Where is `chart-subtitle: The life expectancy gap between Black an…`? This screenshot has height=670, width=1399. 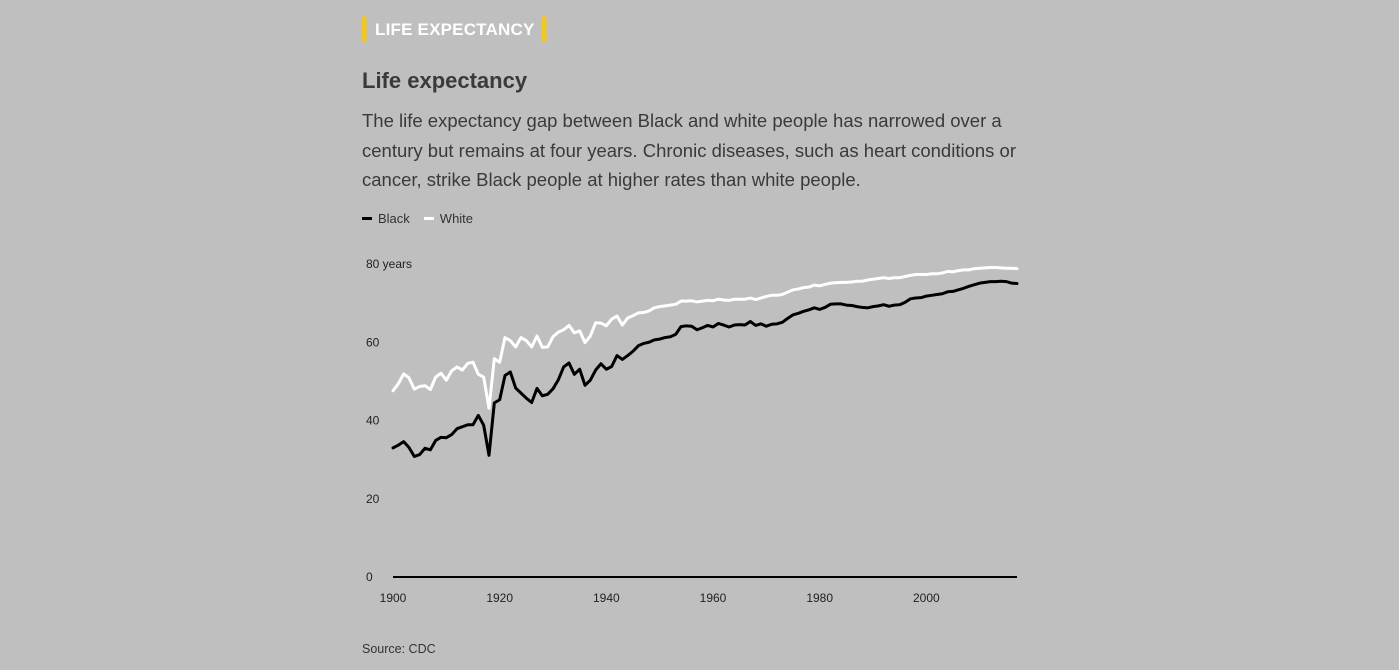
chart-subtitle: The life expectancy gap between Black an… is located at coordinates (689, 150).